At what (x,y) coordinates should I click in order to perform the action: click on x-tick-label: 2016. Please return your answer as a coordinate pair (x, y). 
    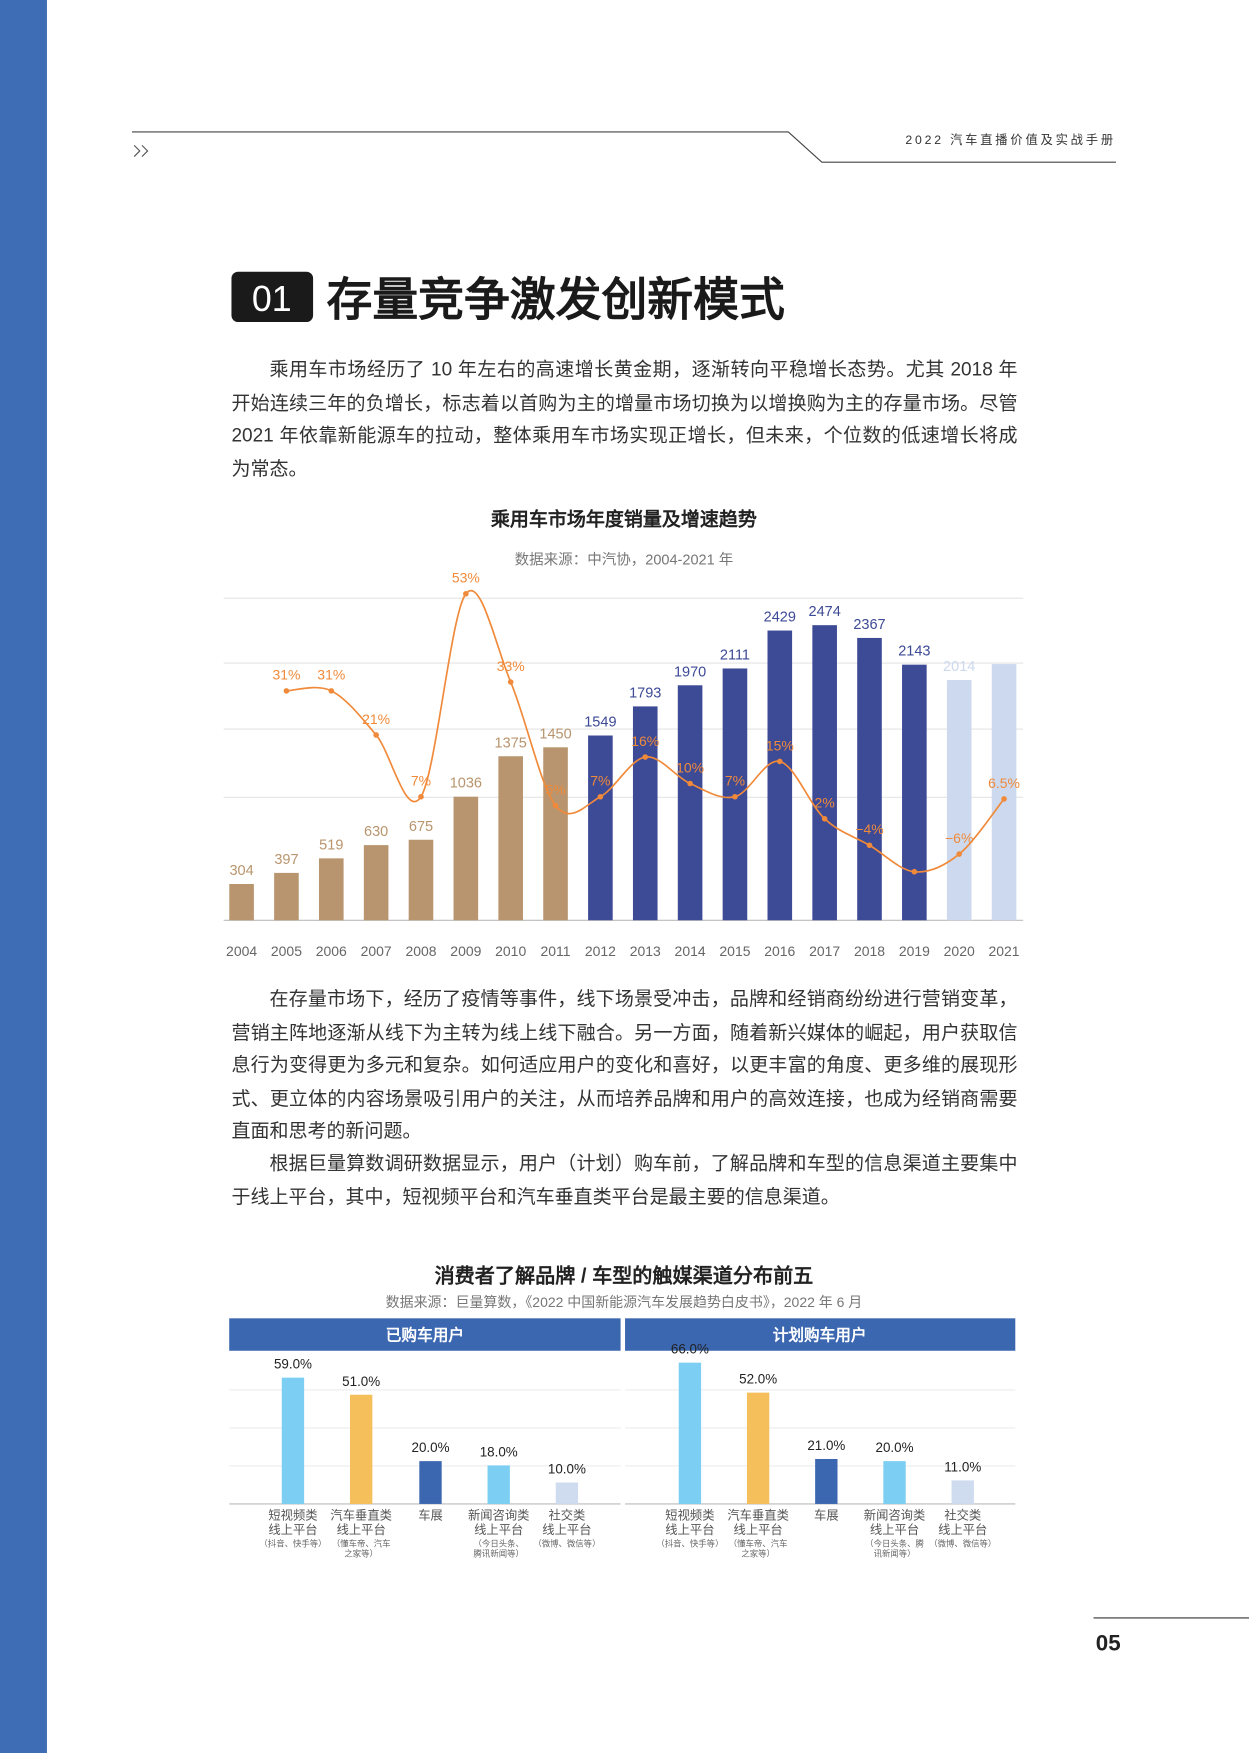
    Looking at the image, I should click on (779, 951).